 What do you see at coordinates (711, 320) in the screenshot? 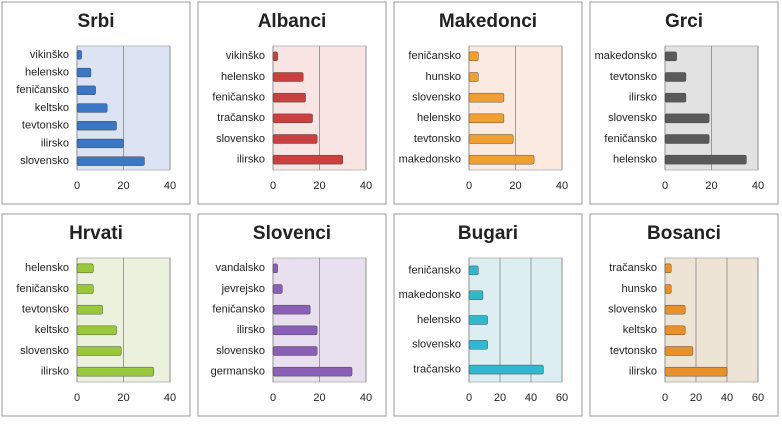
I see `plot-area` at bounding box center [711, 320].